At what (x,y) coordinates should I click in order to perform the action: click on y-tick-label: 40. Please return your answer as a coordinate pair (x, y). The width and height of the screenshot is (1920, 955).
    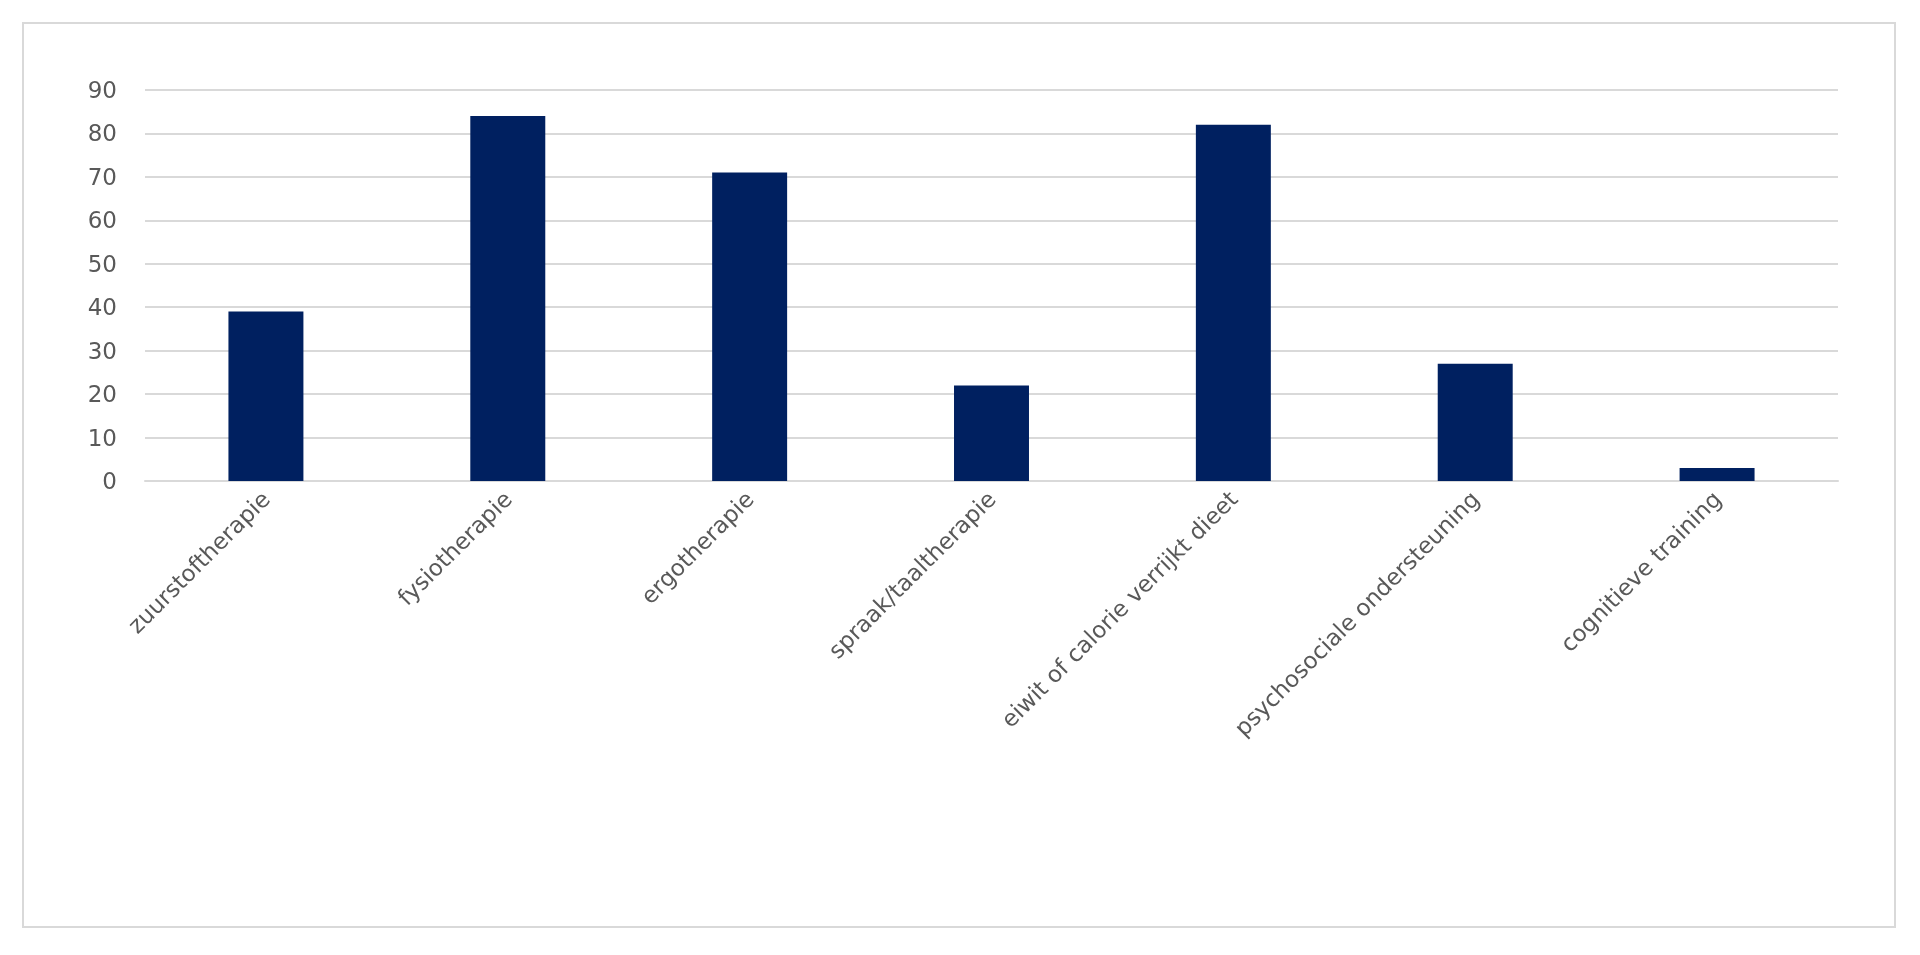
    Looking at the image, I should click on (102, 307).